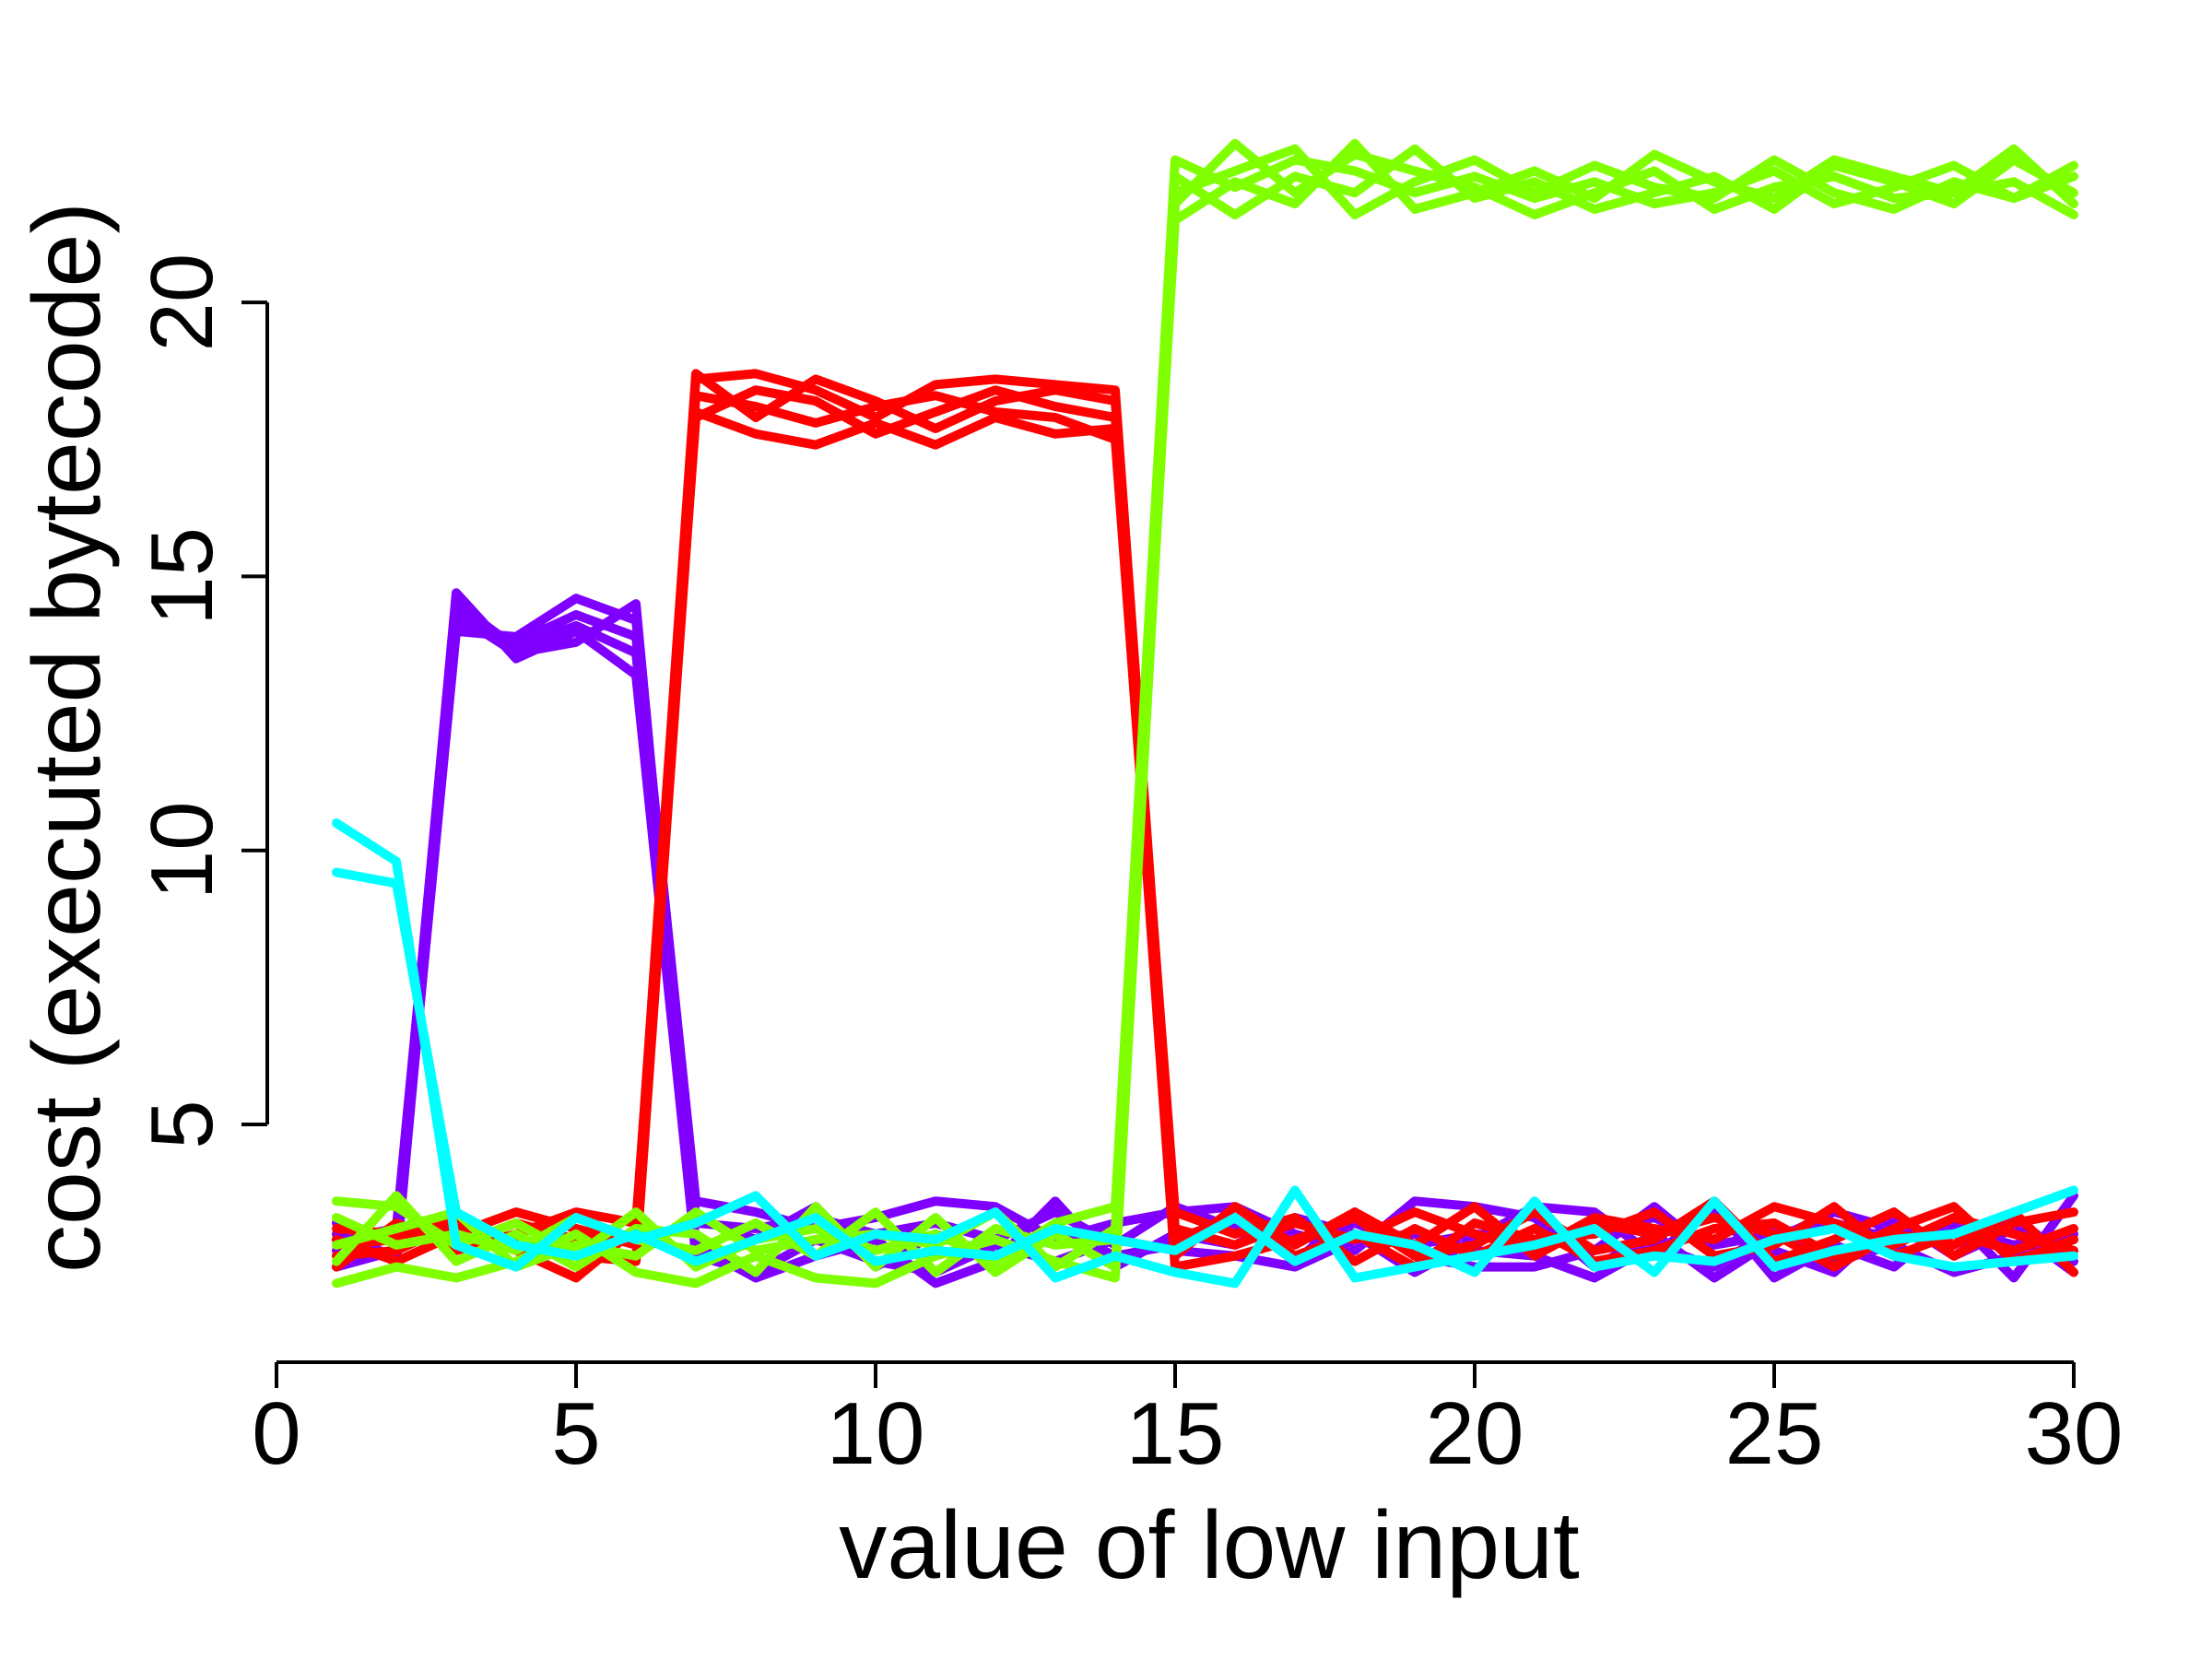 This screenshot has height=1659, width=2212. Describe the element at coordinates (1475, 1433) in the screenshot. I see `x-tick-label: 20` at that location.